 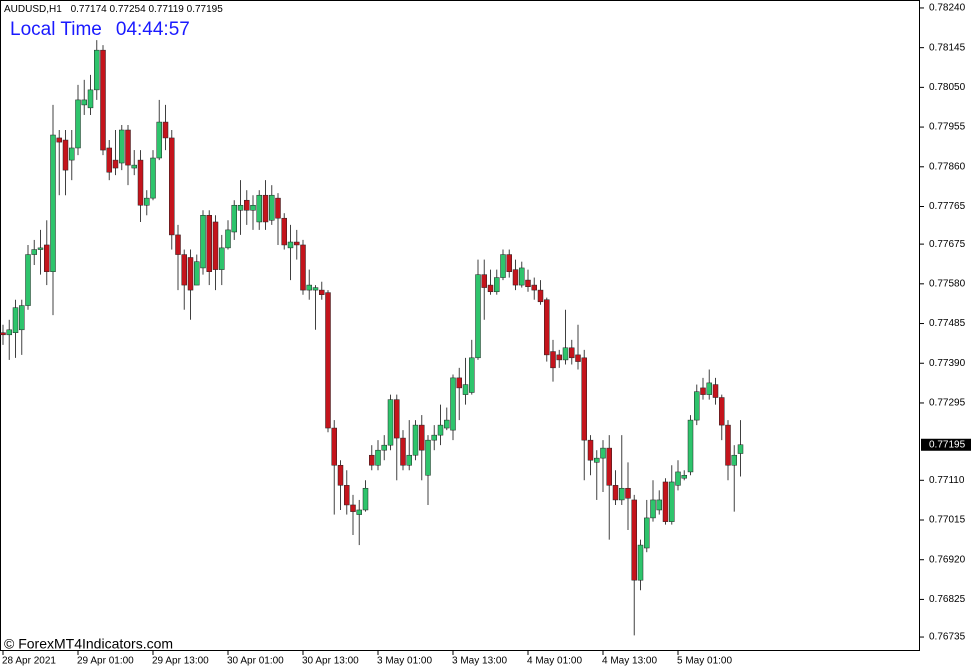 I want to click on x-tick-label: 28 Apr 2021, so click(x=29, y=661).